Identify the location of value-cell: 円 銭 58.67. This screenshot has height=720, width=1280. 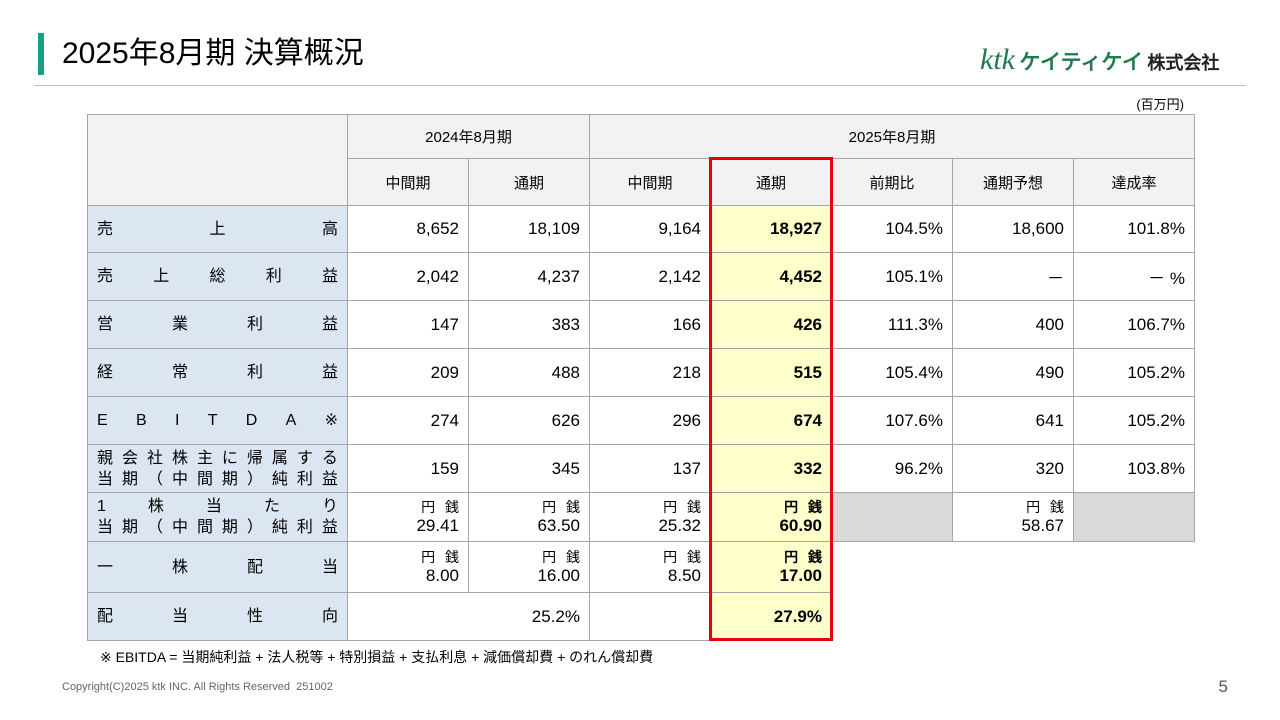
(1013, 517).